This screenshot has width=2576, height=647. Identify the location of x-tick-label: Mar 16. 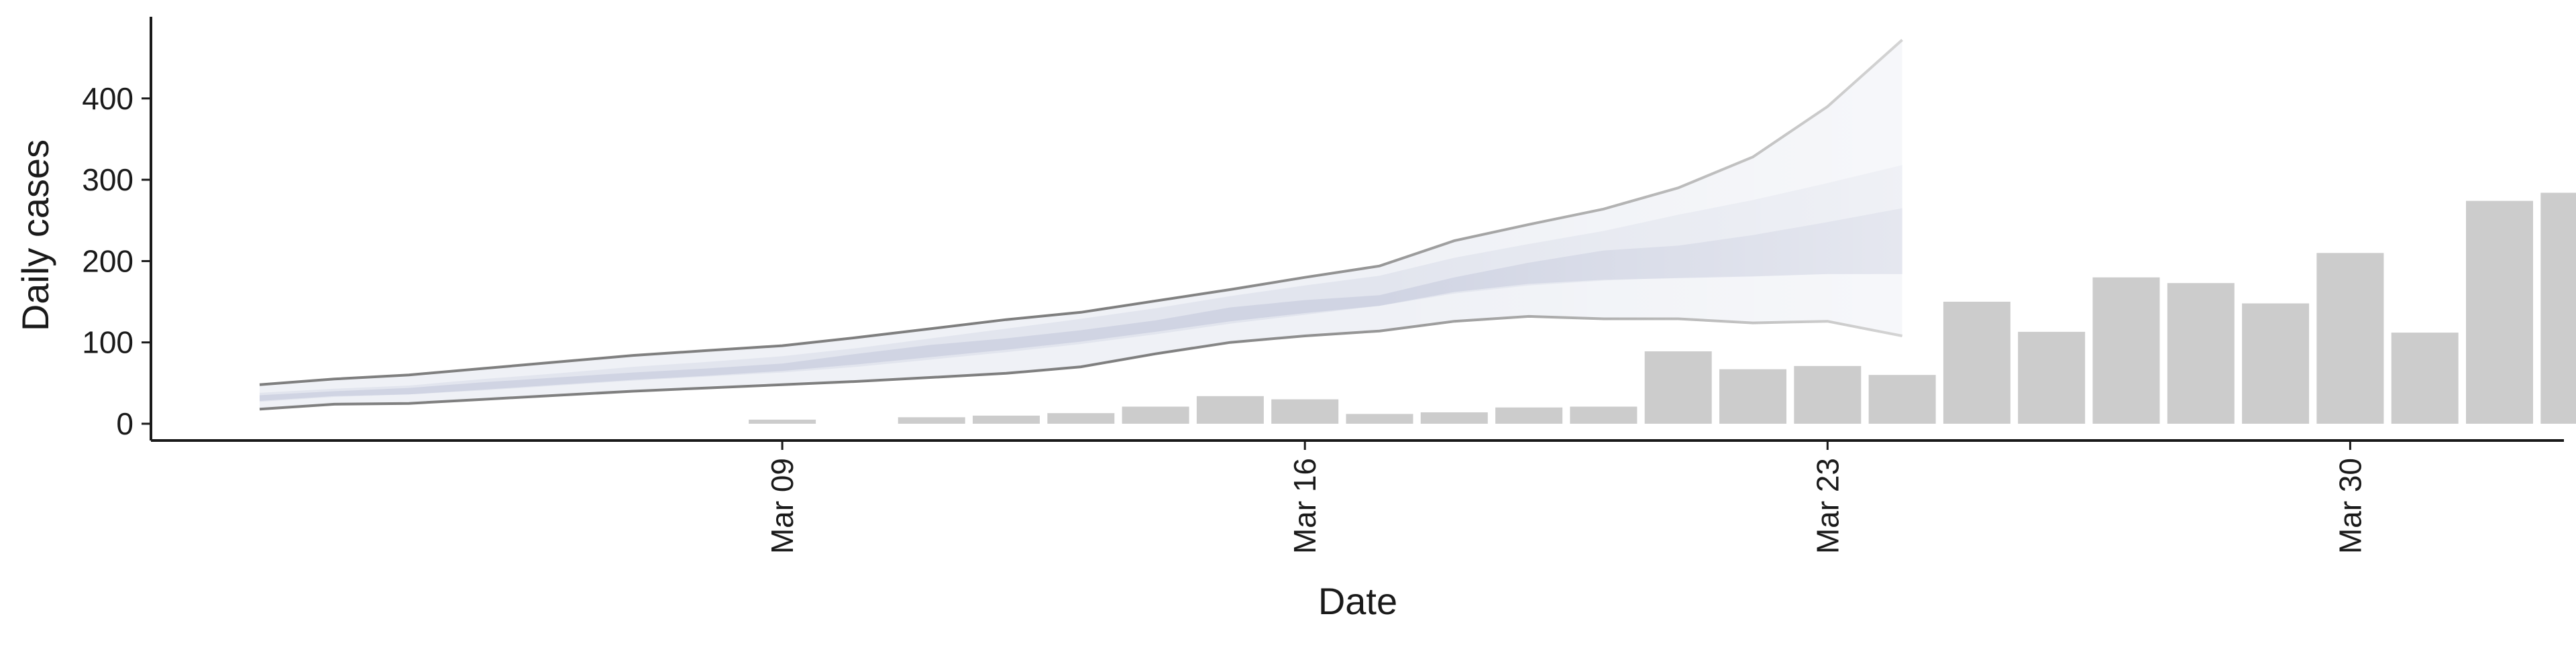
(1304, 506).